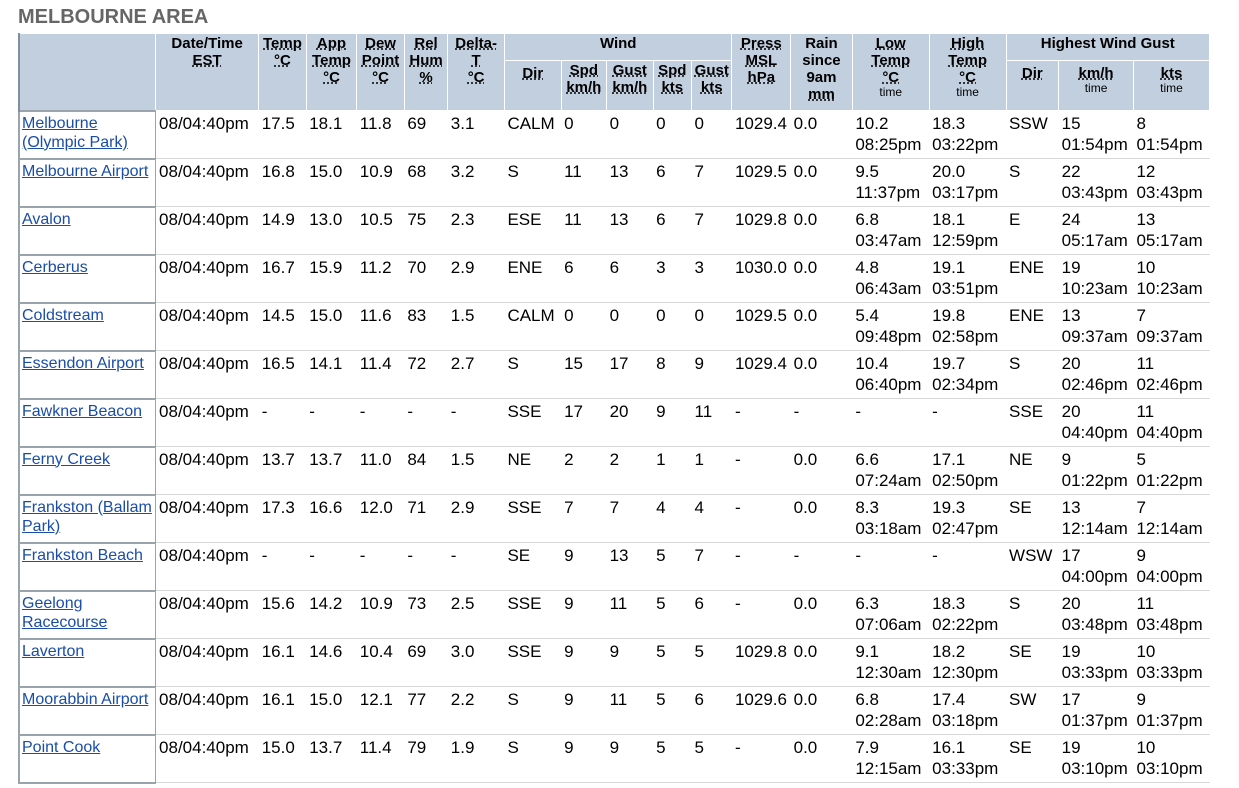 This screenshot has height=788, width=1239. Describe the element at coordinates (711, 374) in the screenshot. I see `wind-gust-kts-cell: 9` at that location.